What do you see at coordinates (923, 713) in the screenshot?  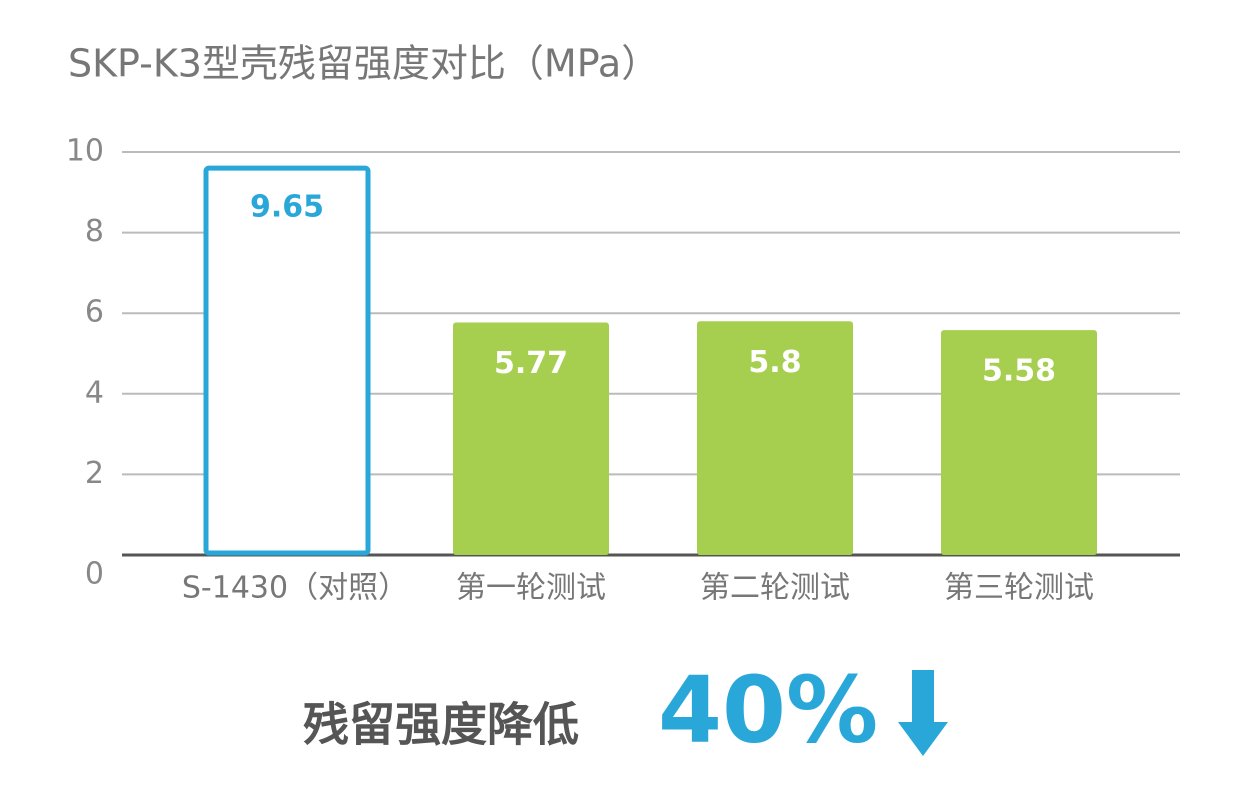 I see `down-arrow` at bounding box center [923, 713].